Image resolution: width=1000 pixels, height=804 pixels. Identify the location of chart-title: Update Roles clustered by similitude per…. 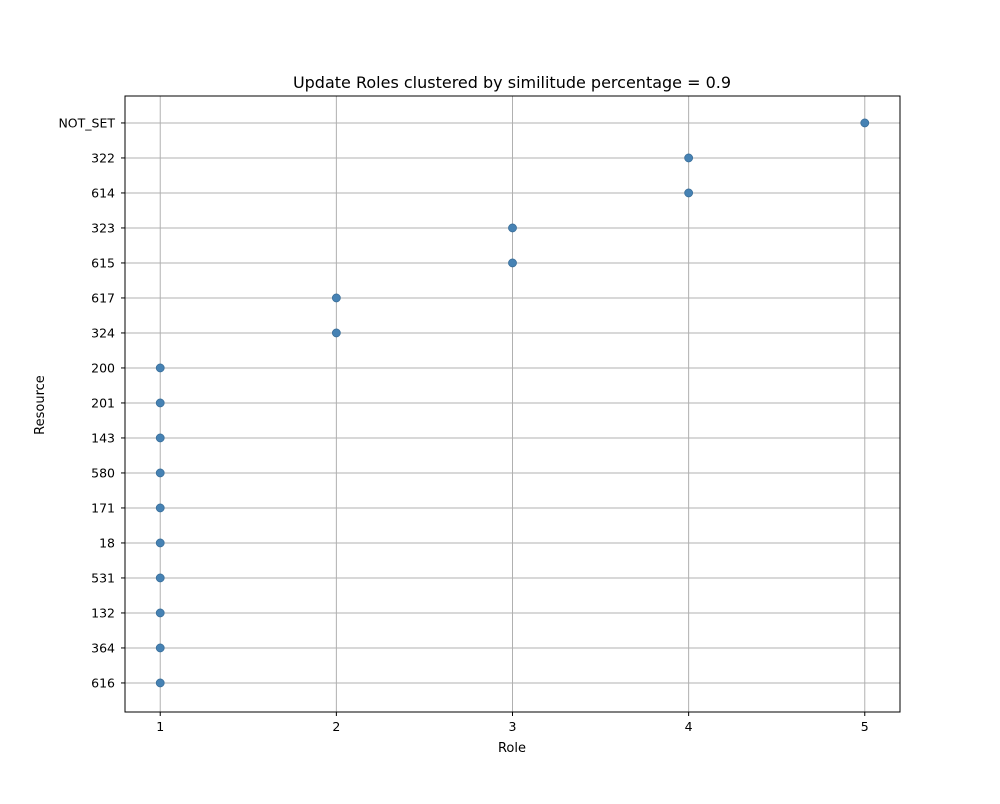
(512, 82).